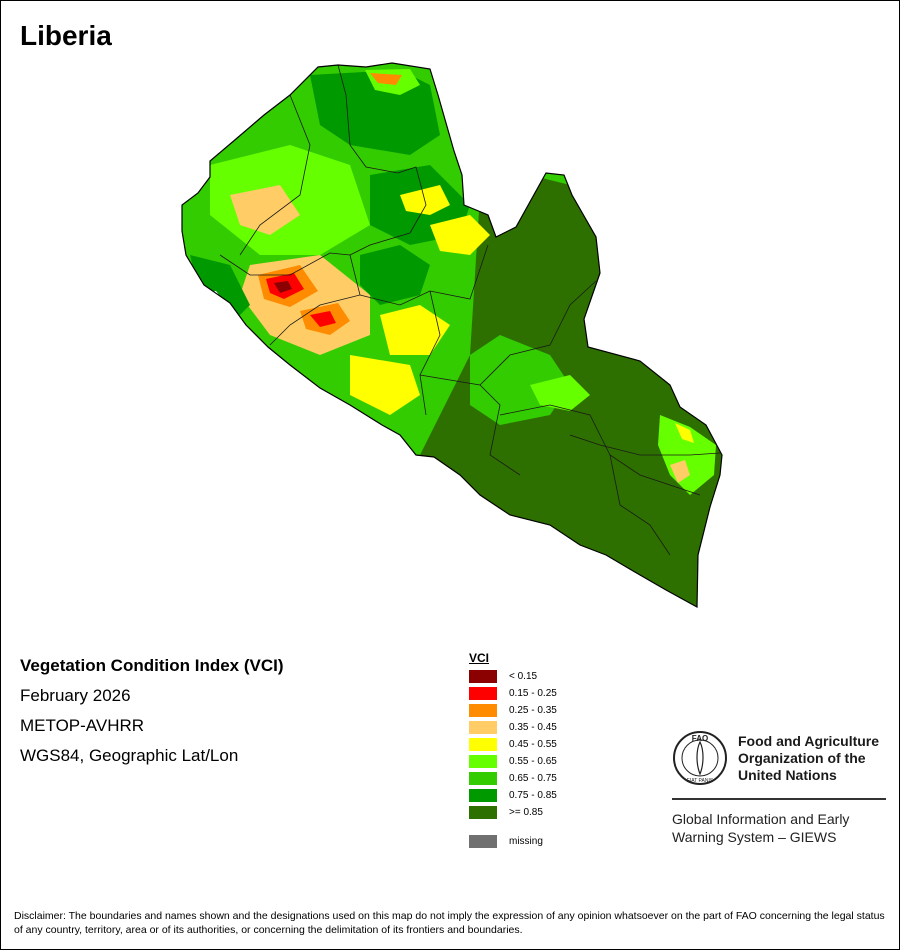 The width and height of the screenshot is (900, 950). Describe the element at coordinates (754, 837) in the screenshot. I see `giews-line: Warning System – GIEWS` at that location.